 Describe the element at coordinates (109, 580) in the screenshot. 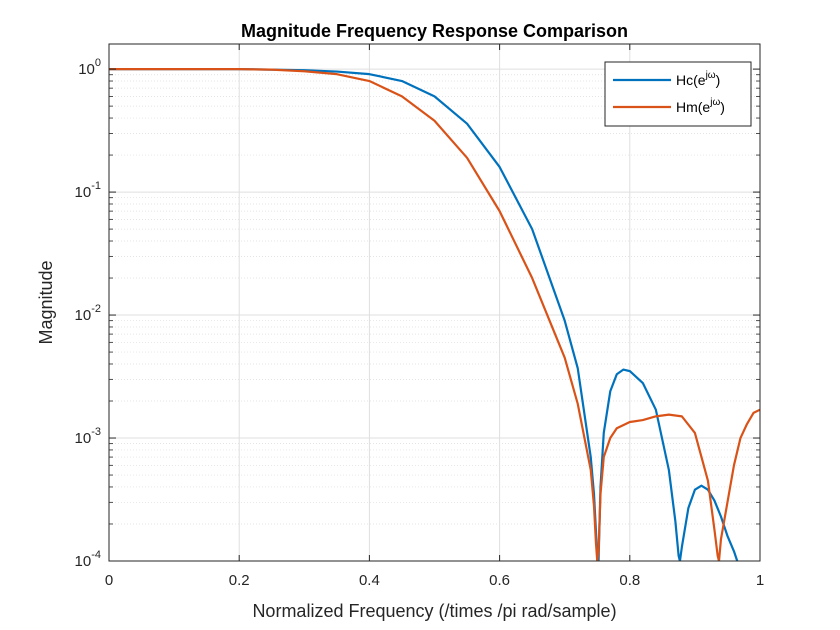

I see `x-tick-label: 0` at that location.